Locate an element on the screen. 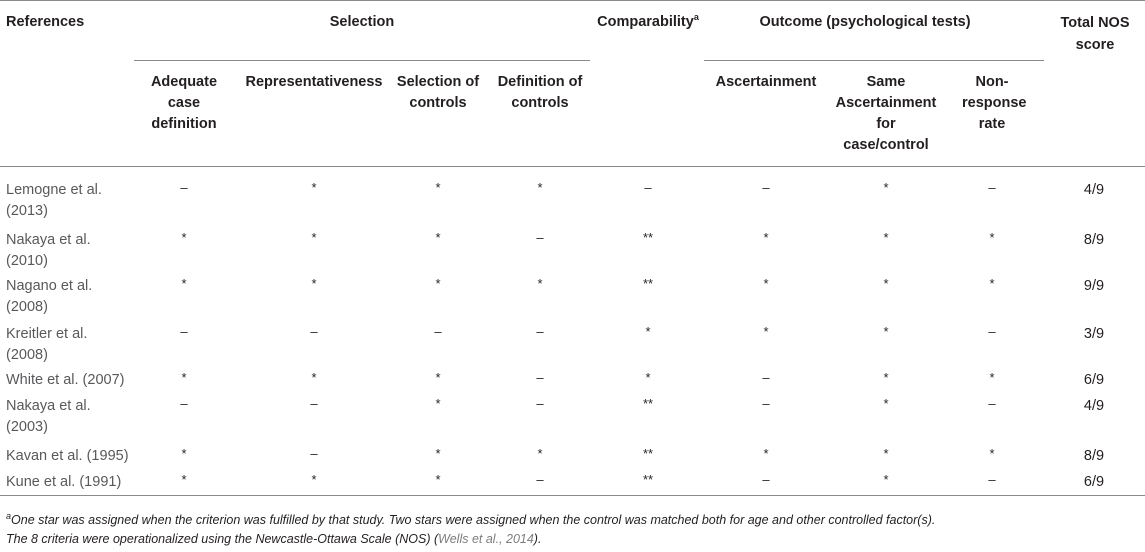 The image size is (1145, 552). header-selection: Selection is located at coordinates (362, 22).